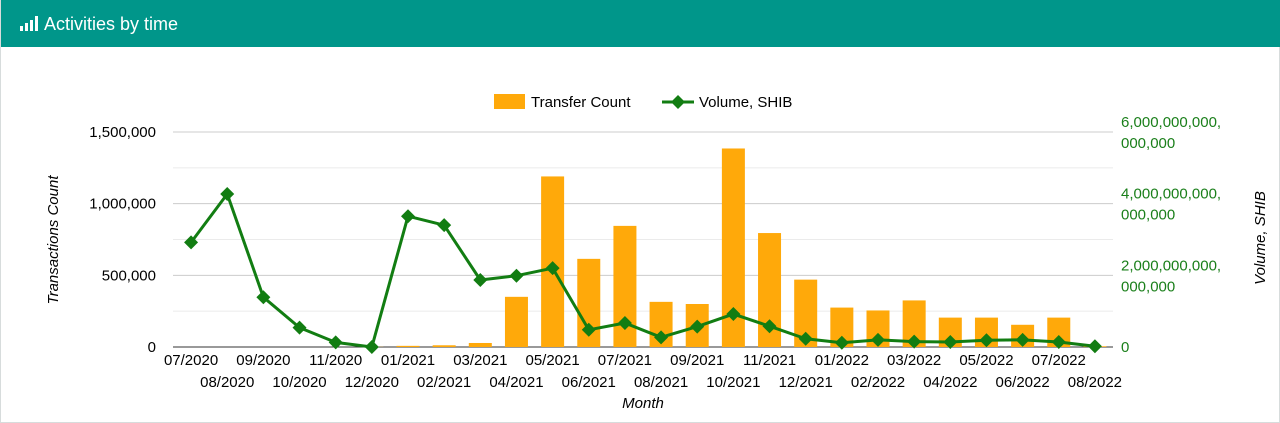 The width and height of the screenshot is (1280, 423). What do you see at coordinates (444, 382) in the screenshot?
I see `x-tick-label: 02/2021` at bounding box center [444, 382].